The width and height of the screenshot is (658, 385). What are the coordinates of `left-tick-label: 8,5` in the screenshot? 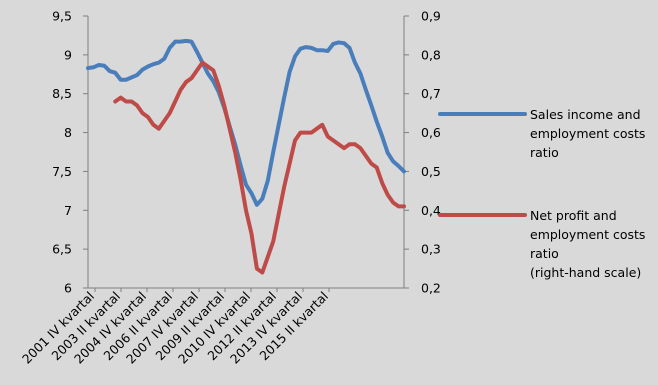 It's located at (62, 93).